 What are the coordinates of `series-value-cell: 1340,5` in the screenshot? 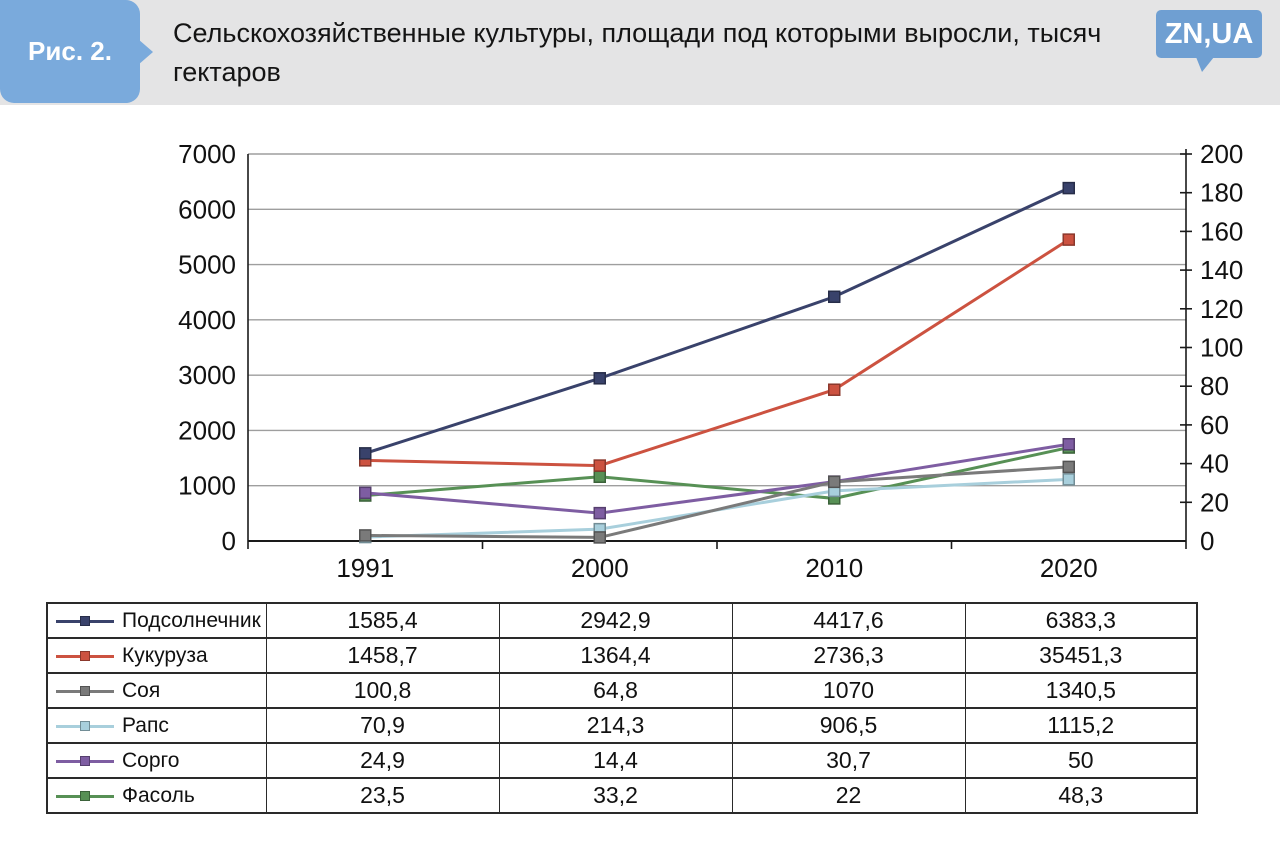 It's located at (1081, 690).